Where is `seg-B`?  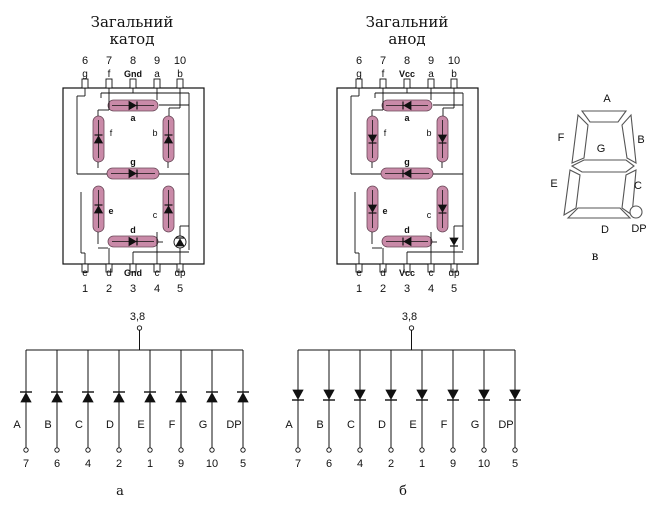
seg-B is located at coordinates (629, 138).